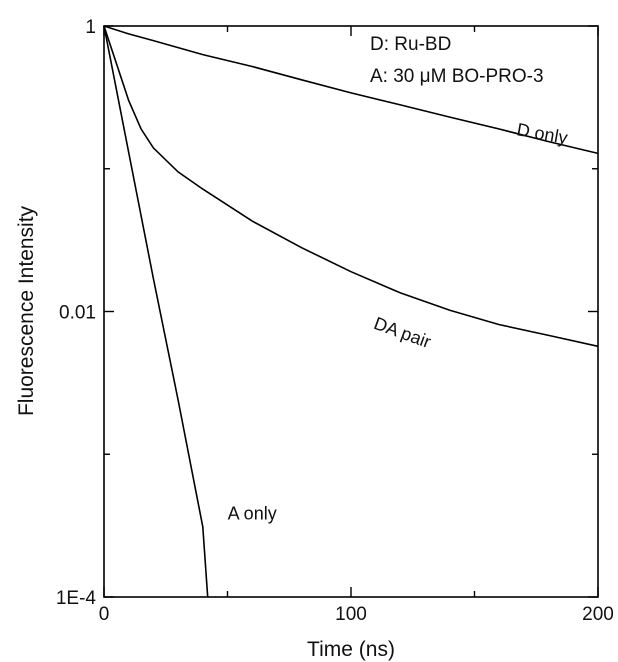  What do you see at coordinates (156, 311) in the screenshot?
I see `series-a-only` at bounding box center [156, 311].